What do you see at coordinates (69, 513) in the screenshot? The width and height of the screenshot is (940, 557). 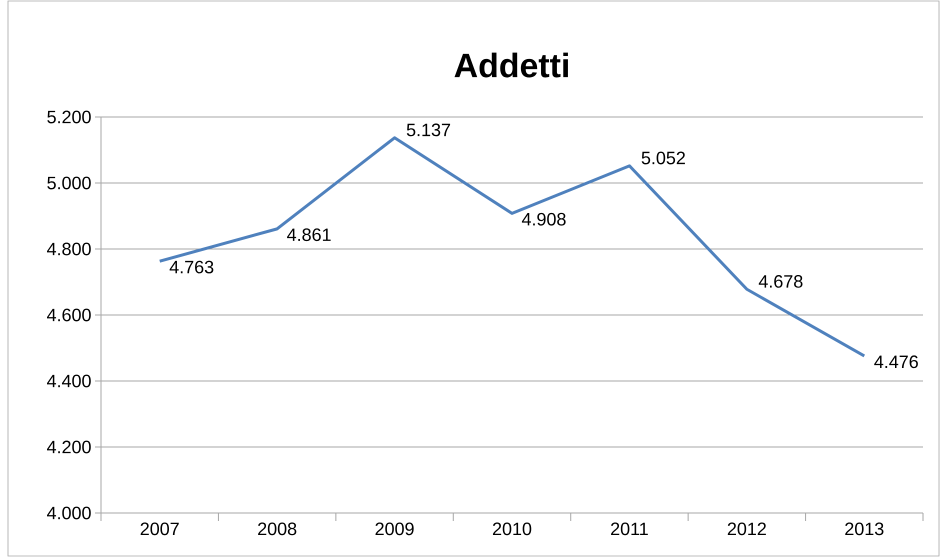 I see `y-tick-label: 4.000` at bounding box center [69, 513].